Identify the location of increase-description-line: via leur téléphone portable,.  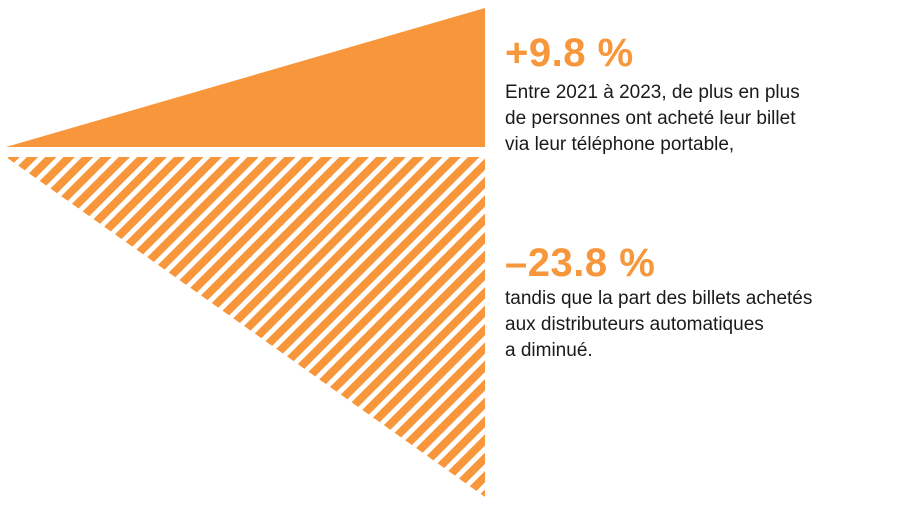
(620, 144).